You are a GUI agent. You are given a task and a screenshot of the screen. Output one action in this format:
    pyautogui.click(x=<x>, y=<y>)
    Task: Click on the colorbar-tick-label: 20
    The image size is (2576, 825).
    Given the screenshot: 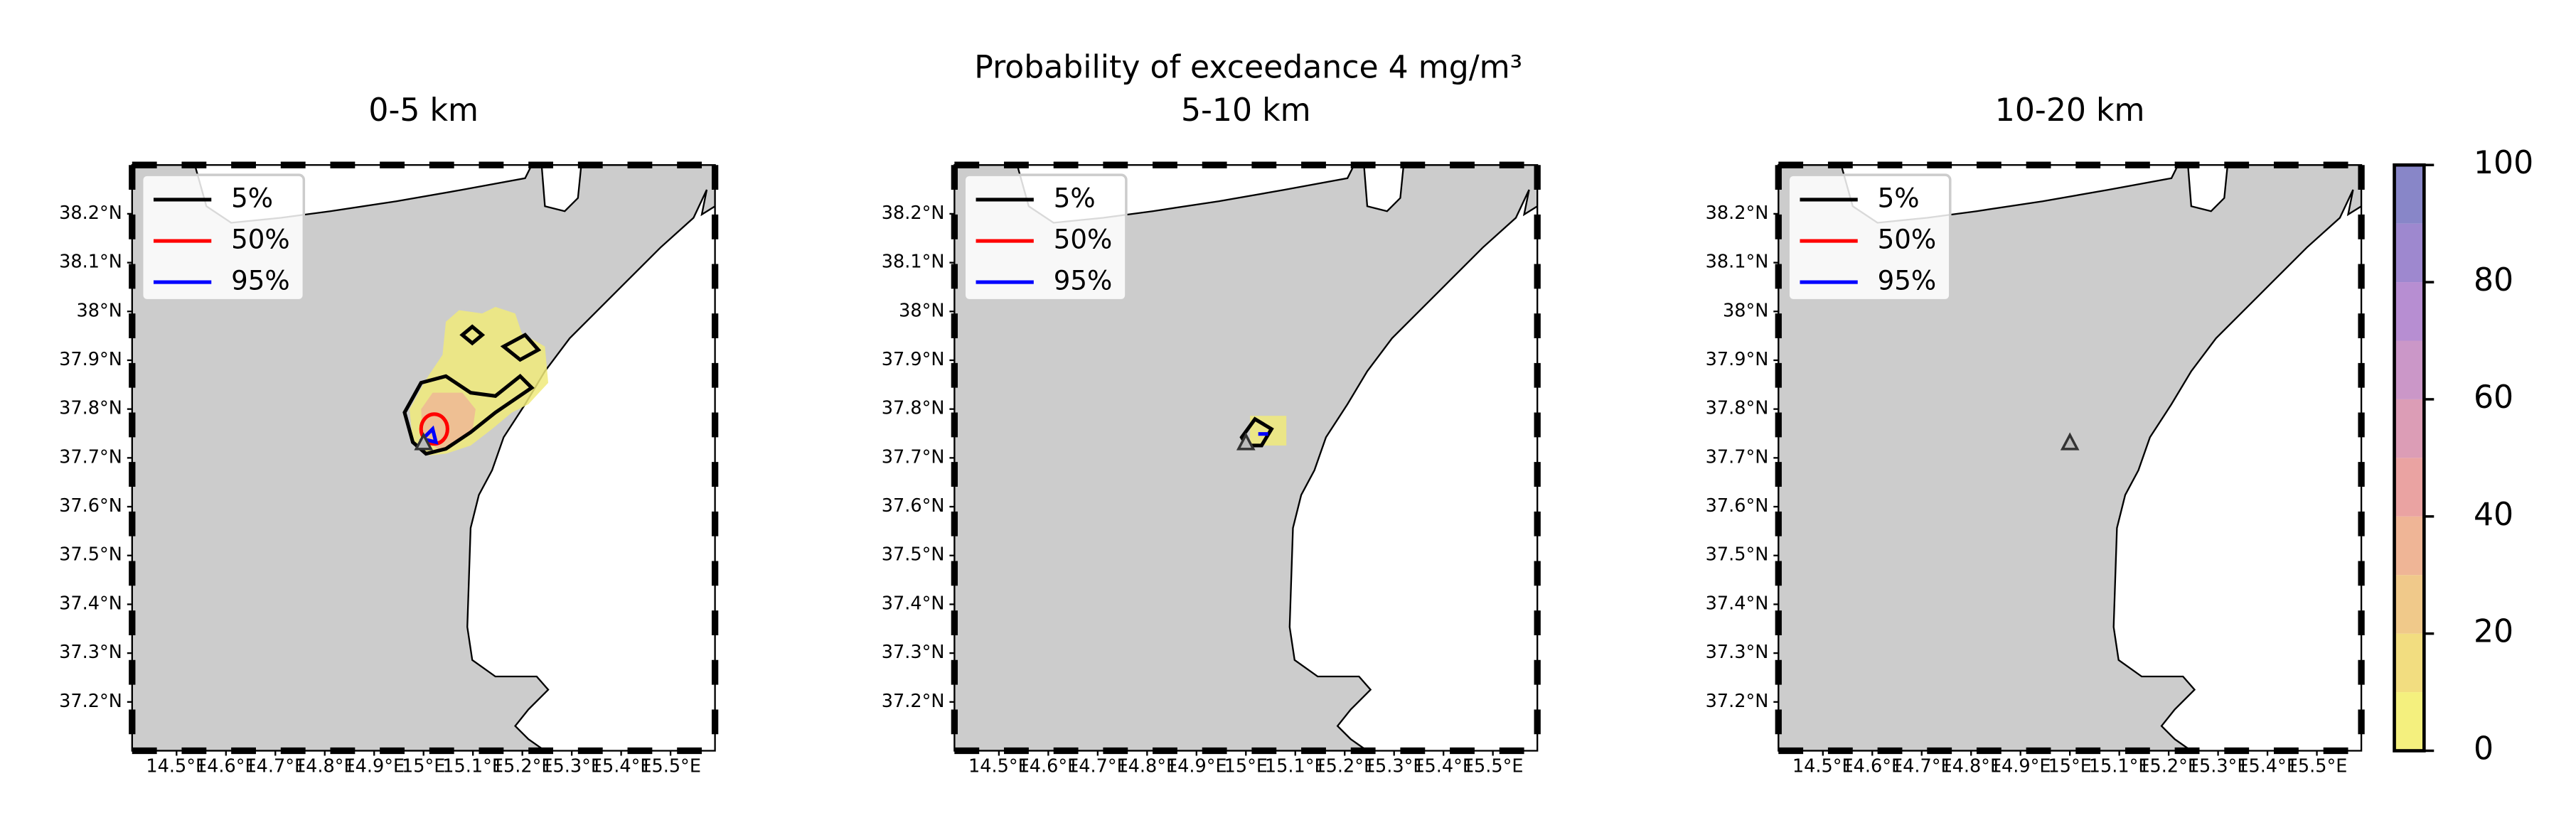 What is the action you would take?
    pyautogui.click(x=2493, y=632)
    